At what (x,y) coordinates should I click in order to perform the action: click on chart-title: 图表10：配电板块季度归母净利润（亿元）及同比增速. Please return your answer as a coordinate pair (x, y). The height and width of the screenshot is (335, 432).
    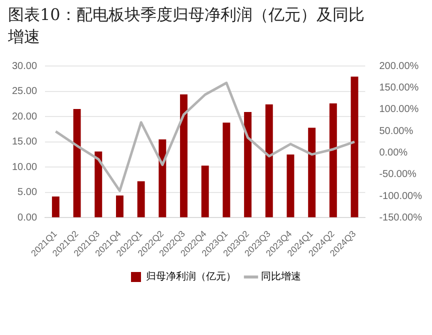
    Looking at the image, I should click on (187, 26).